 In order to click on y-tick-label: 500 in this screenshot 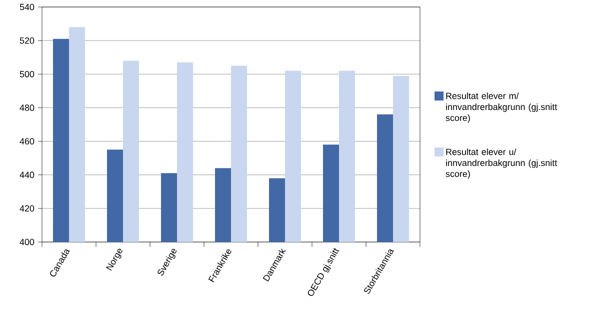, I will do `click(27, 74)`.